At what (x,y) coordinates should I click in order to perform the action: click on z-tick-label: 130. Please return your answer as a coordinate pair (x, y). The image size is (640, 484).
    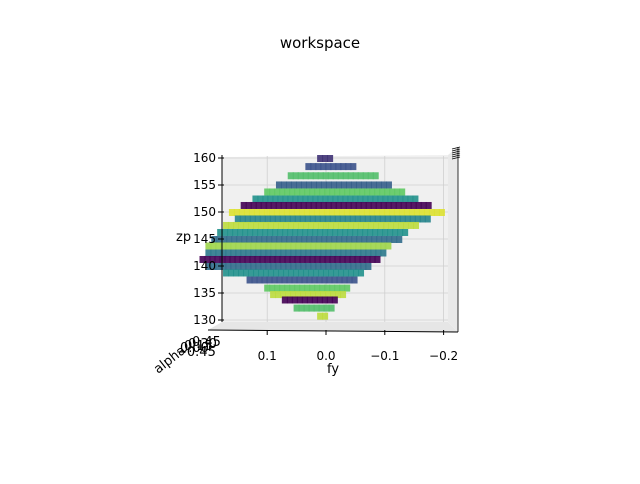
    Looking at the image, I should click on (204, 320).